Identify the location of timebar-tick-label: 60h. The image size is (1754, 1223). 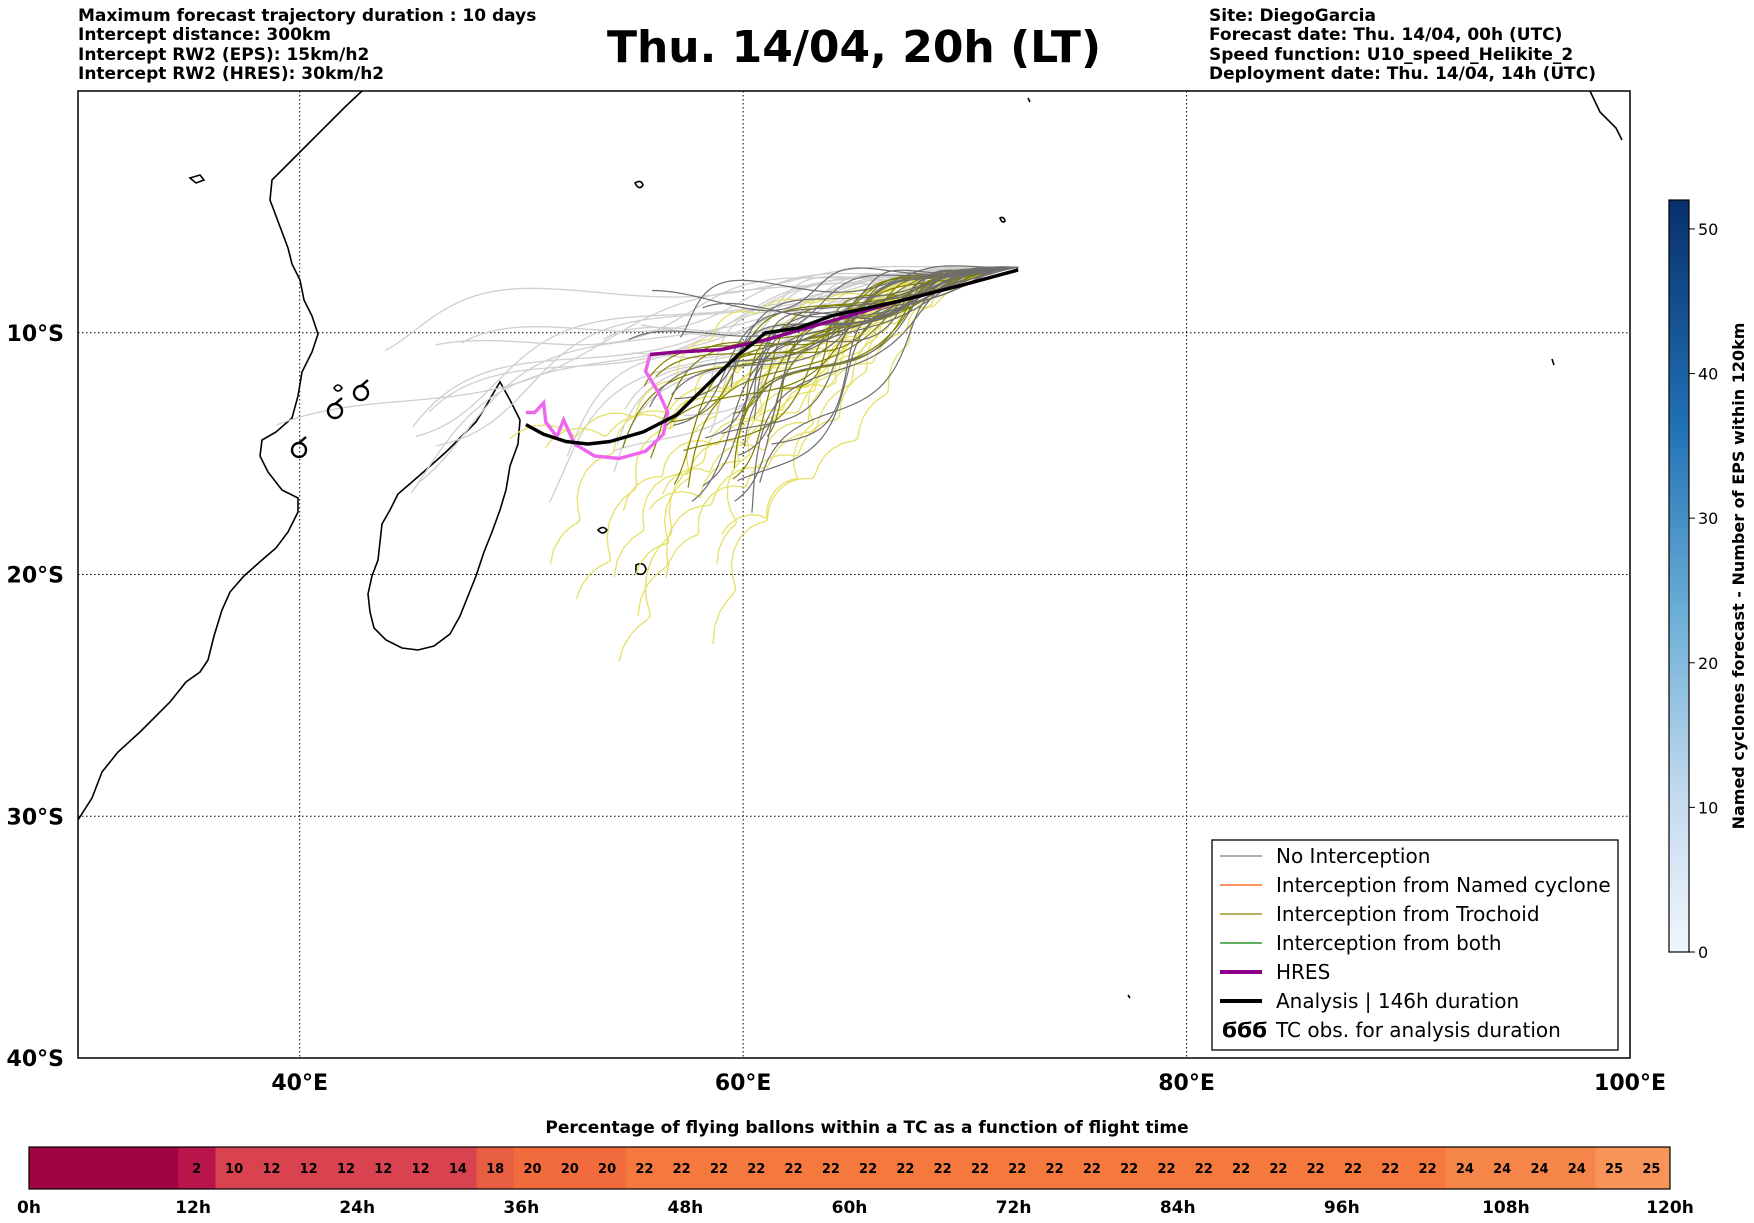
(850, 1208).